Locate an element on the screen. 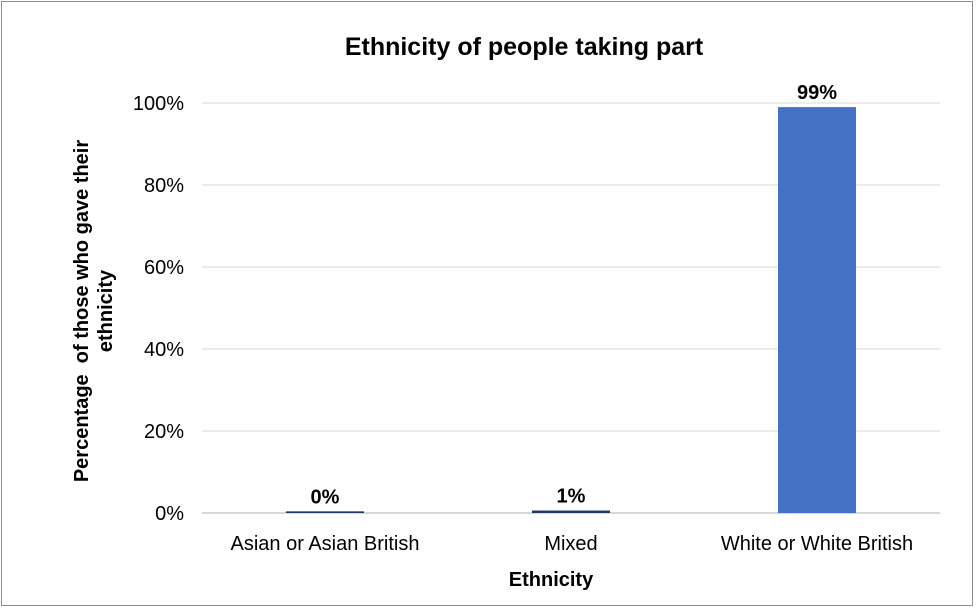 The width and height of the screenshot is (976, 609). data-label: 99% is located at coordinates (817, 93).